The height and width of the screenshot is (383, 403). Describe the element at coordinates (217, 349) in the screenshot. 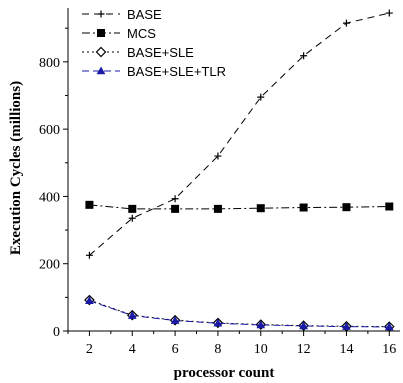

I see `x-tick-label: 8` at that location.